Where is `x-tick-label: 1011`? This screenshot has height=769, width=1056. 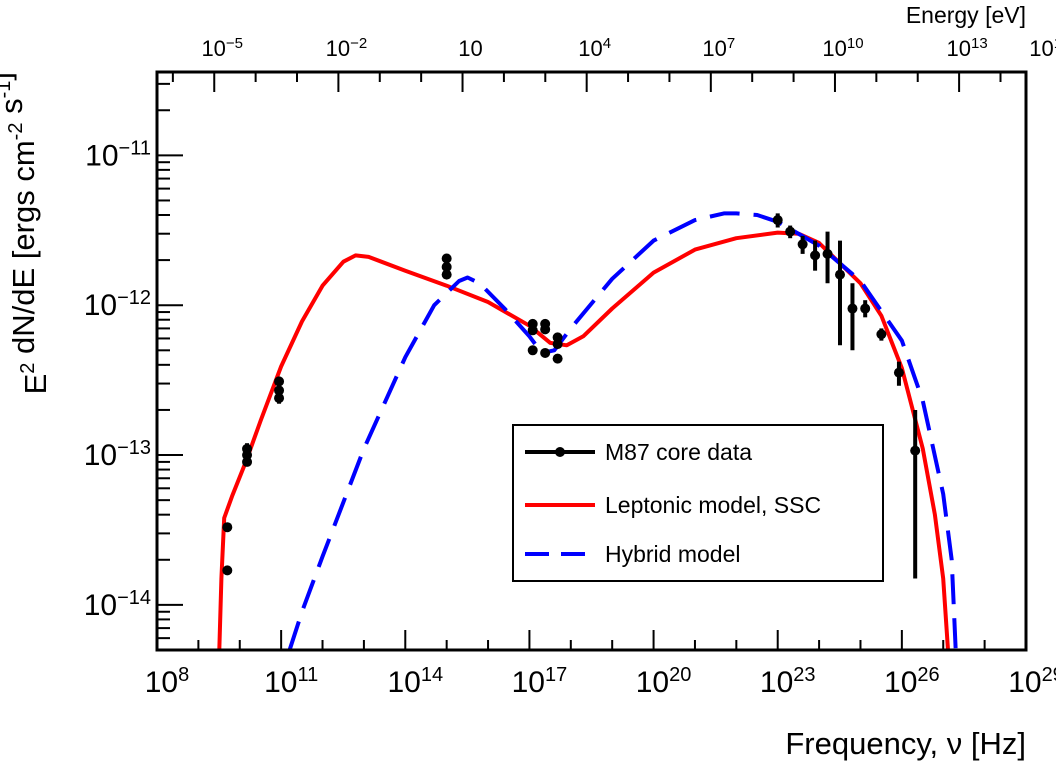 x-tick-label: 1011 is located at coordinates (291, 681).